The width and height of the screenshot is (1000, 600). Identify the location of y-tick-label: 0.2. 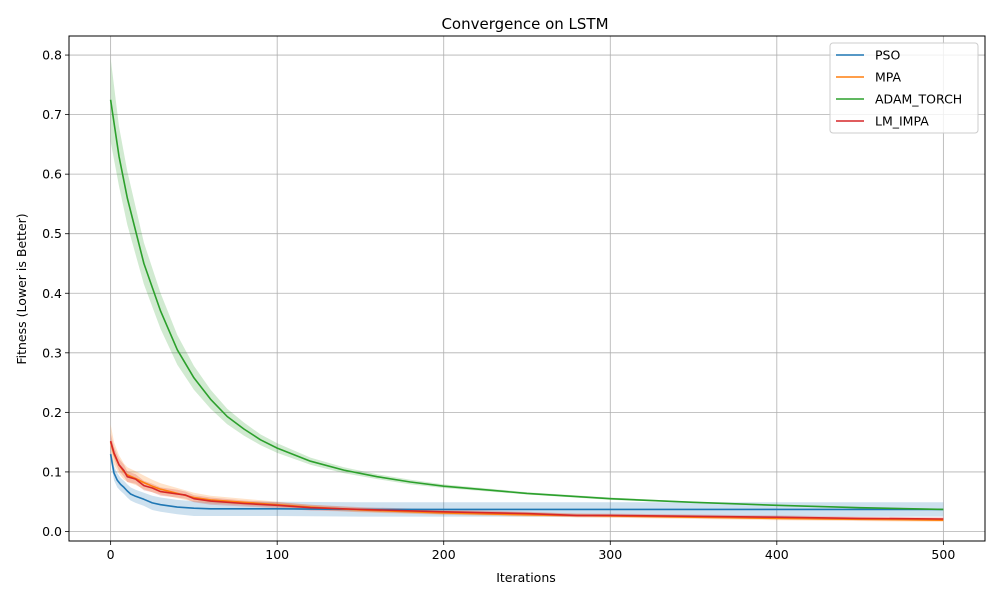
(52, 412).